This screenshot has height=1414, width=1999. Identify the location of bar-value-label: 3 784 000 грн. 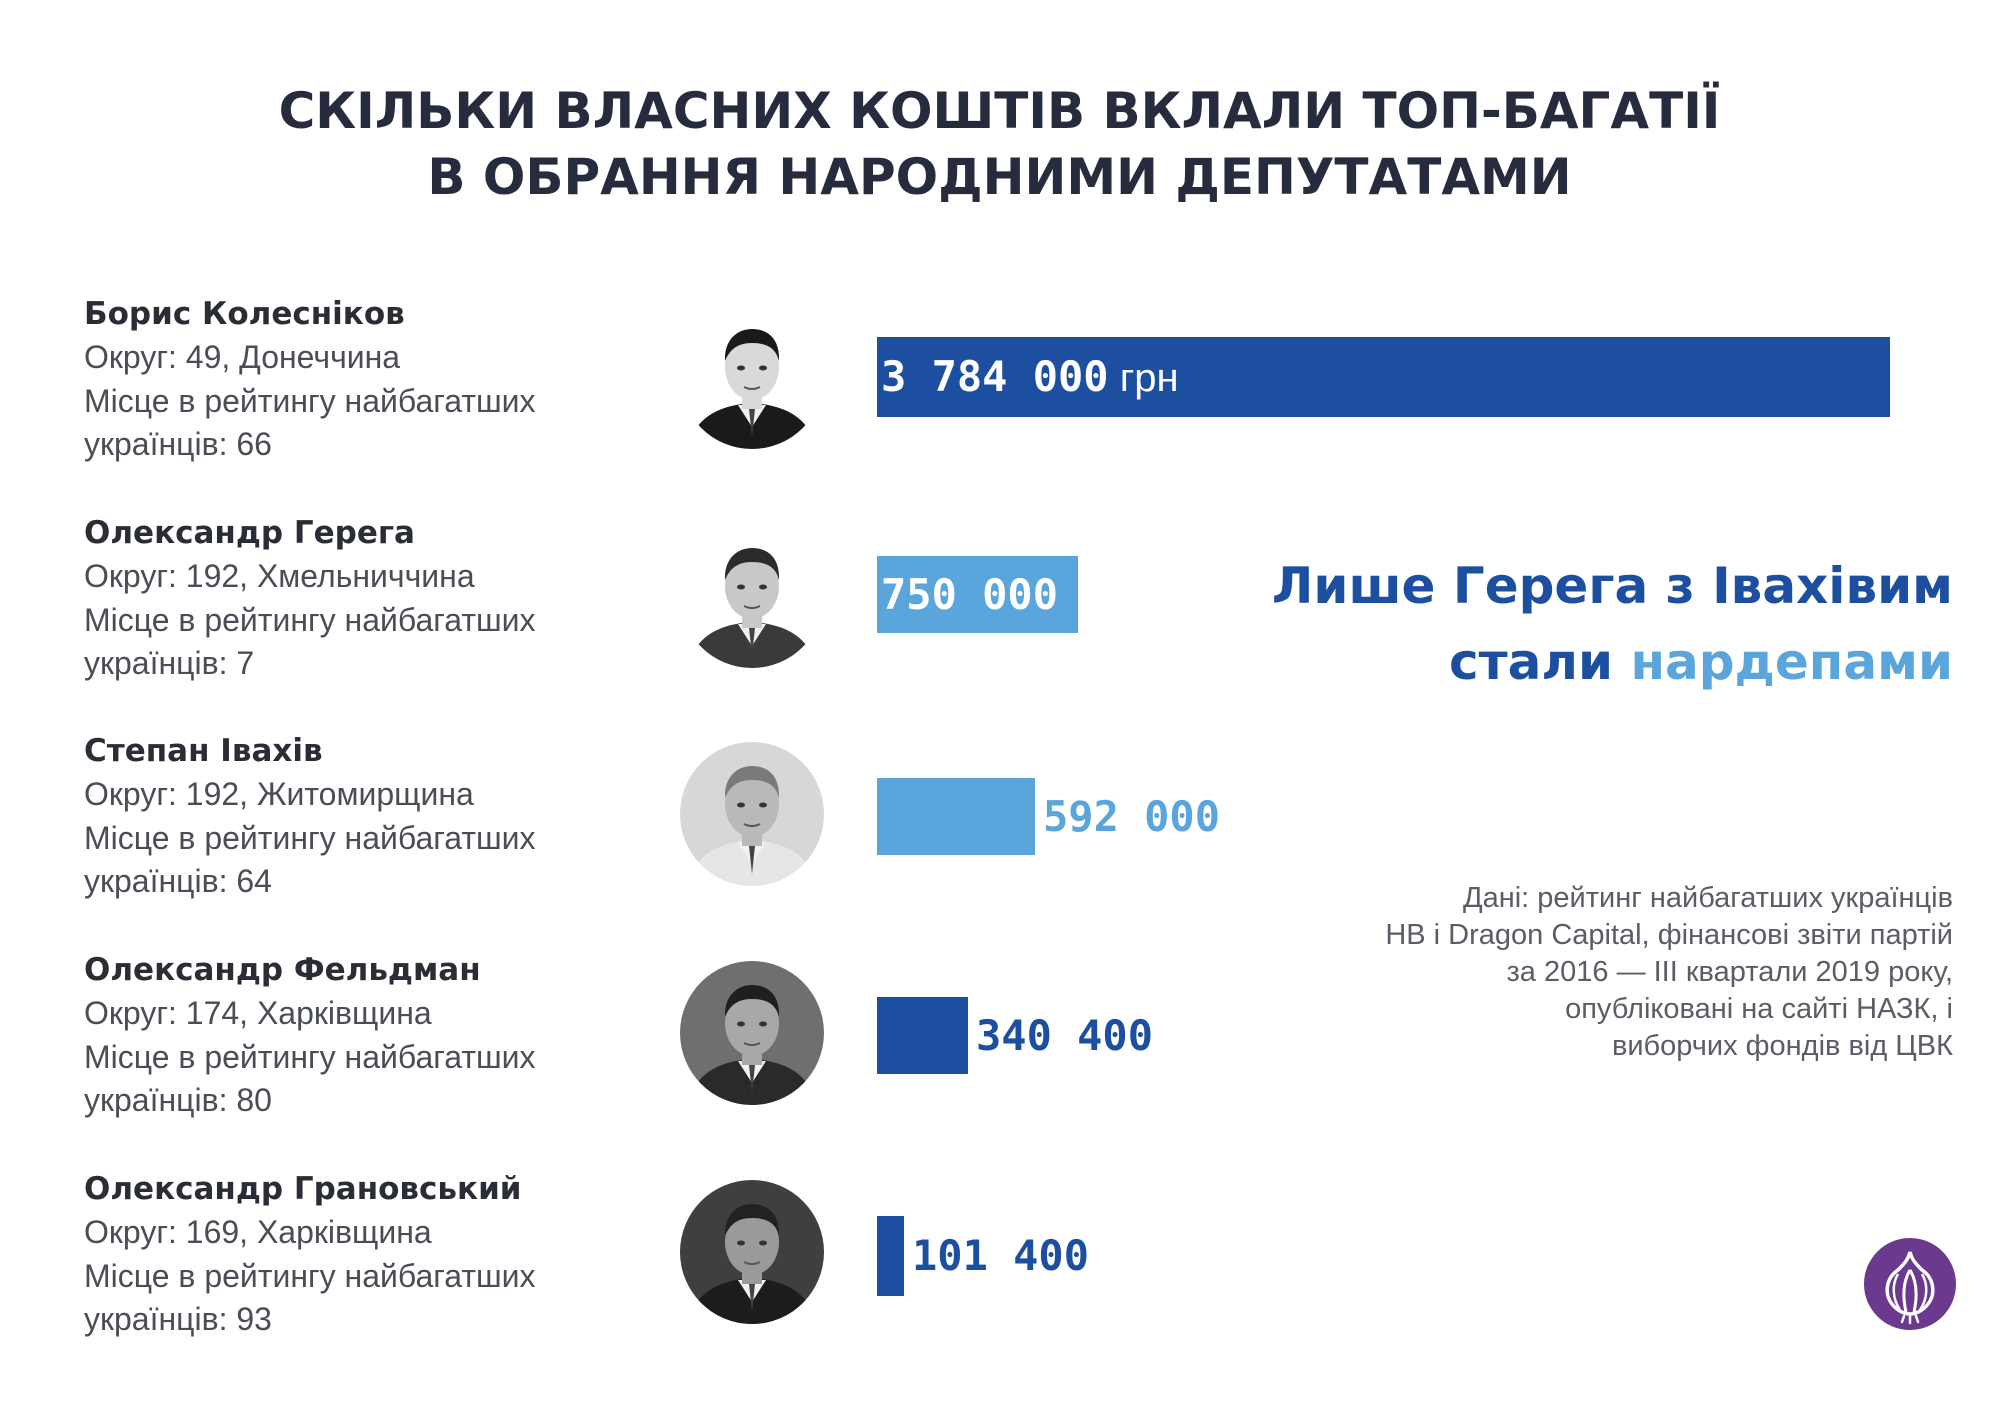
(1030, 377).